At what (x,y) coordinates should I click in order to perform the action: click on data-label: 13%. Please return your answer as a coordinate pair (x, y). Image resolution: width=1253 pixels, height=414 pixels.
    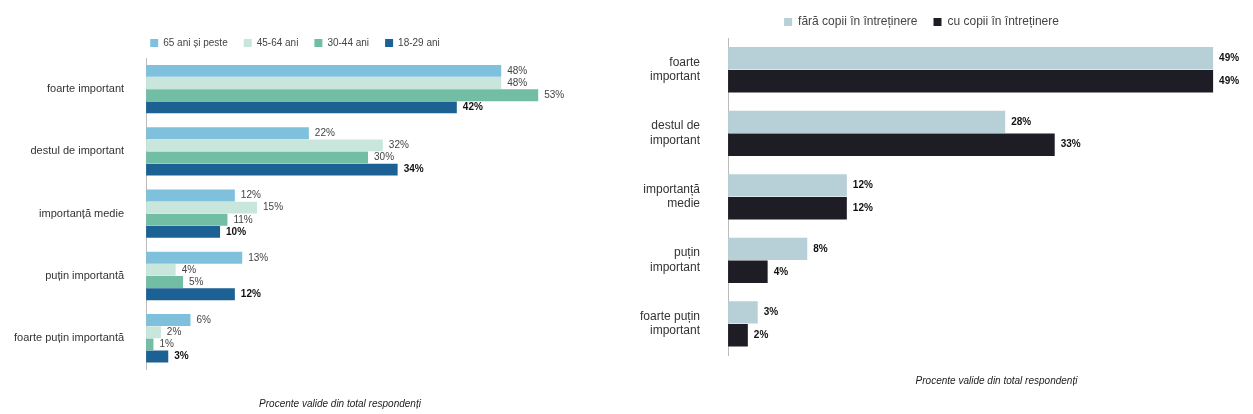
    Looking at the image, I should click on (258, 257).